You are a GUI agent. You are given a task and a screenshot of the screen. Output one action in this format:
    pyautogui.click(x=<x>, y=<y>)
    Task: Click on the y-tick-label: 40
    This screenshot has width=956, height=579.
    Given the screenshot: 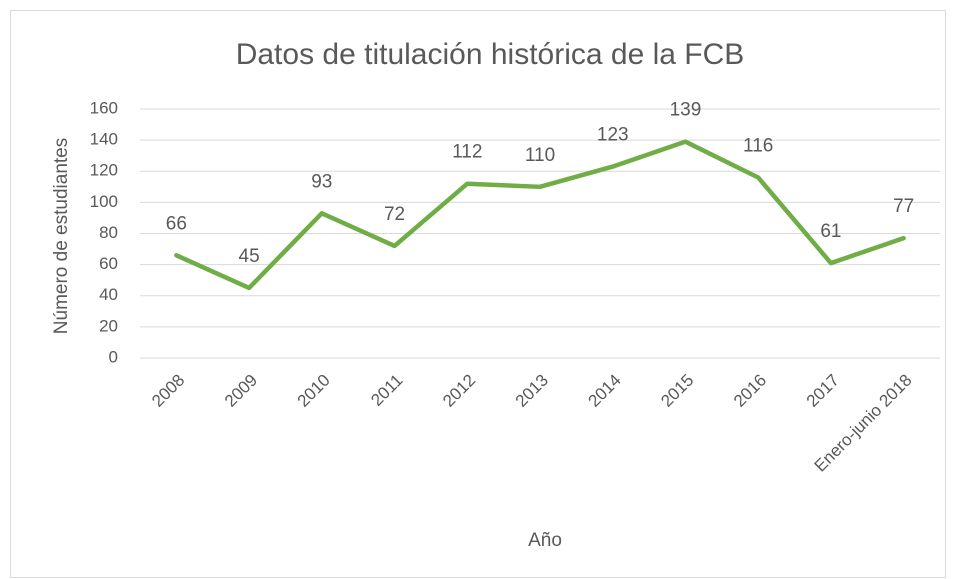 What is the action you would take?
    pyautogui.click(x=108, y=294)
    